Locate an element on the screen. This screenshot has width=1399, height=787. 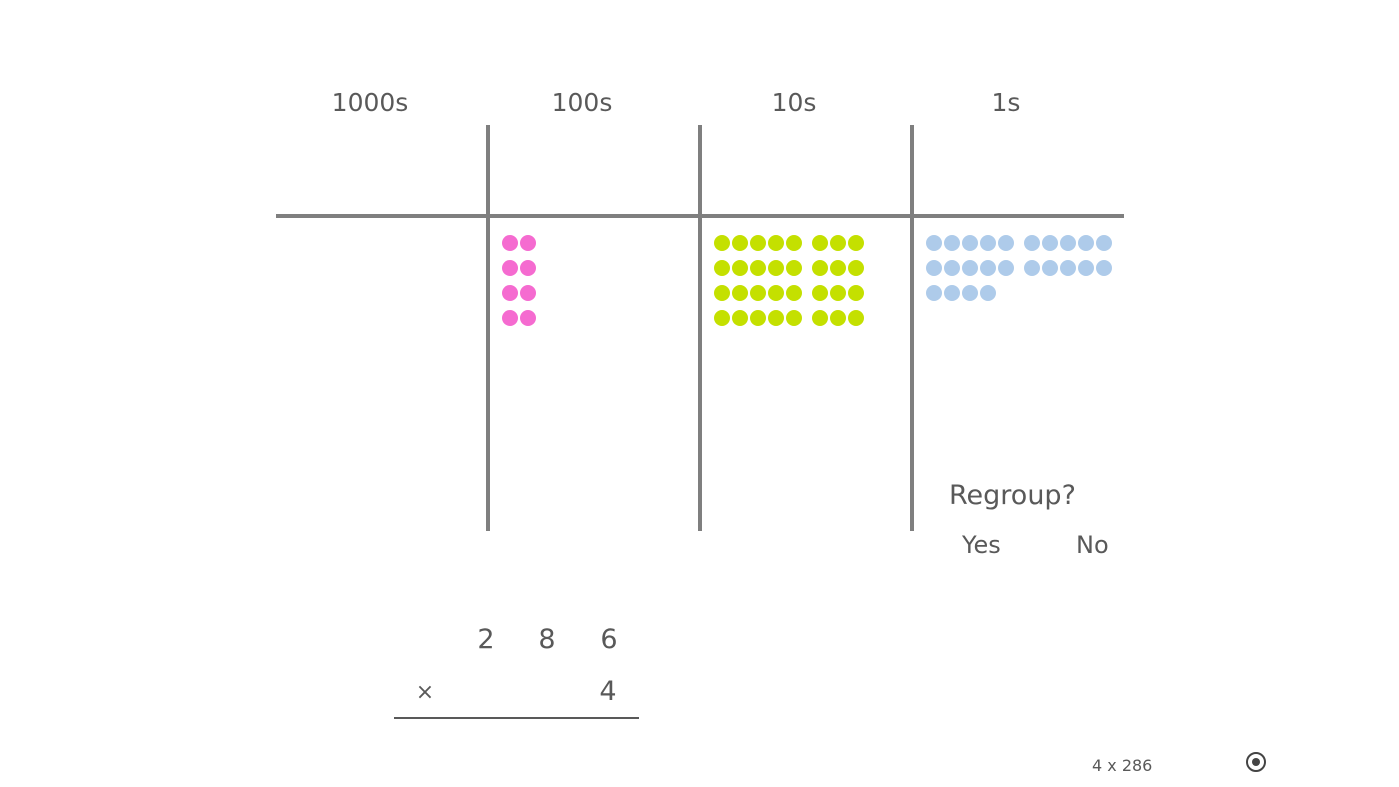
digit-tens: 8 is located at coordinates (547, 639).